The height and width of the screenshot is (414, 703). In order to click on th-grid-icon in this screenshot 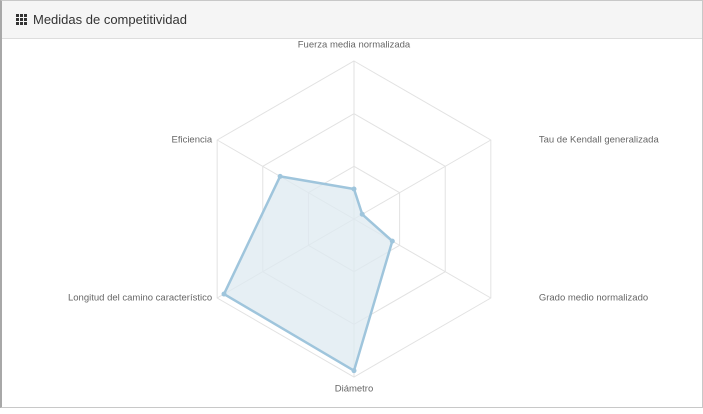, I will do `click(21, 19)`.